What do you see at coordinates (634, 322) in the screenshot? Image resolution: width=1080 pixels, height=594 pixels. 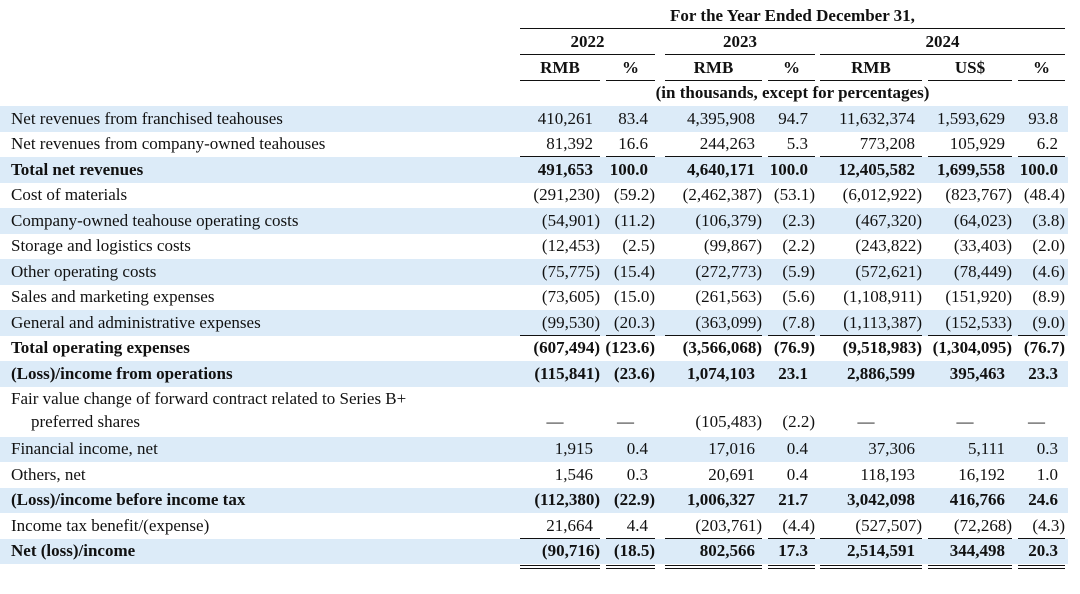 I see `cell-value: (20.3)` at bounding box center [634, 322].